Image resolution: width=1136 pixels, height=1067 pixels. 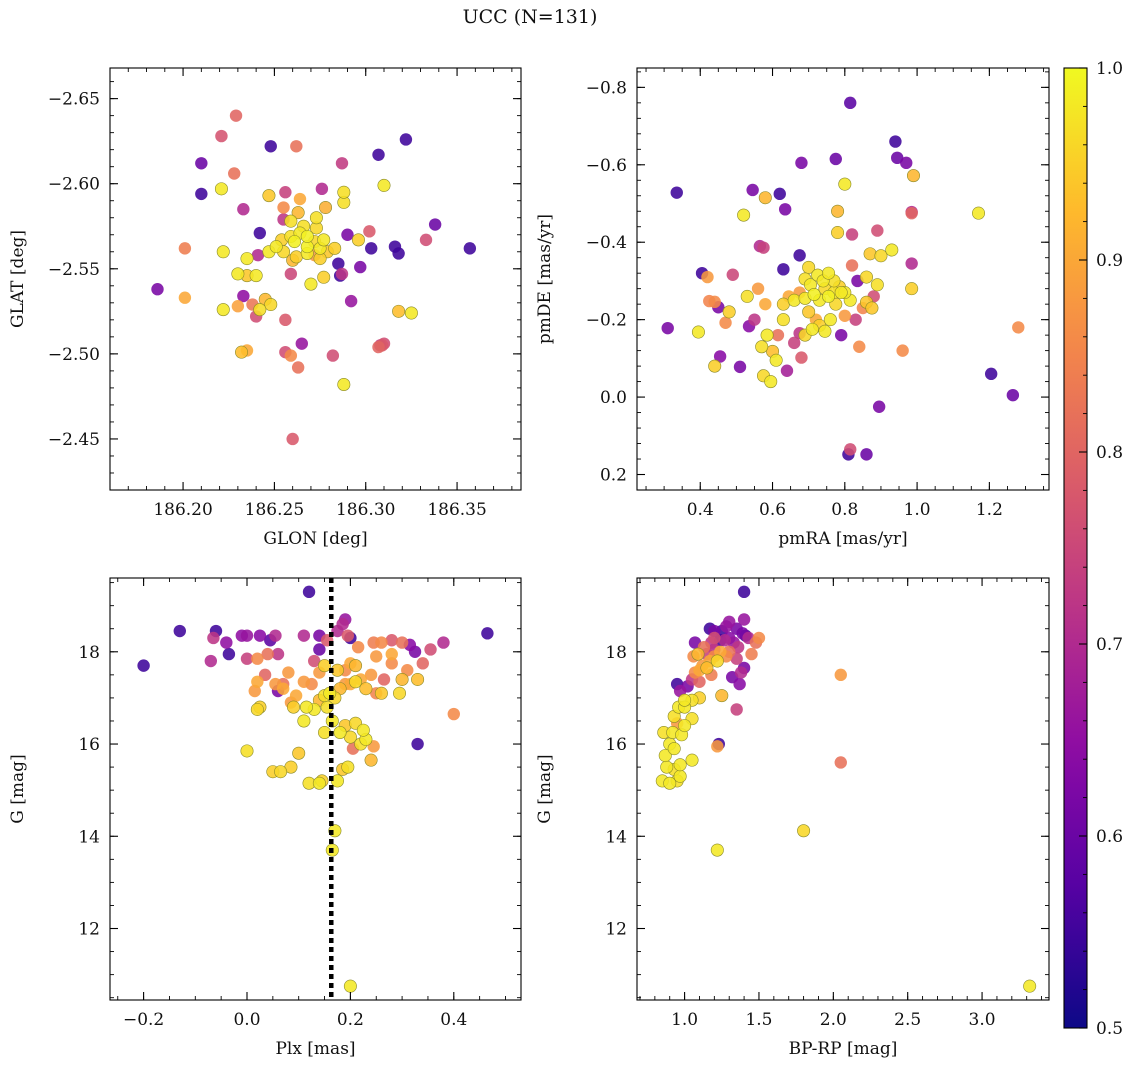 I want to click on colorbar-tick-label: 0.9, so click(x=1109, y=261).